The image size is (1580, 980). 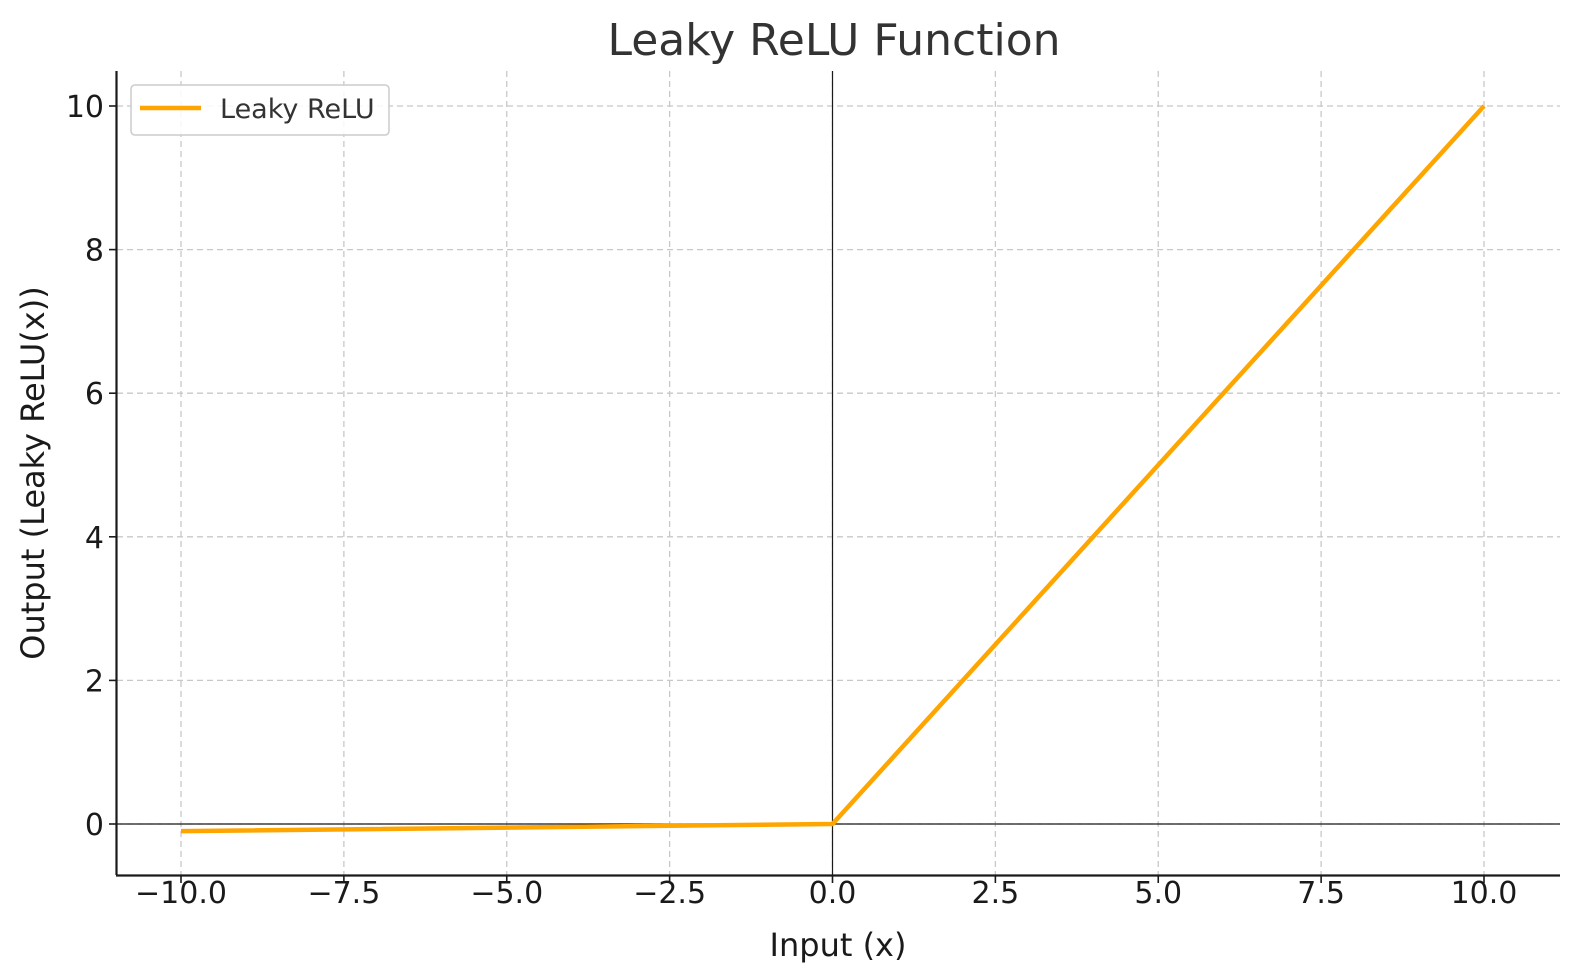 What do you see at coordinates (506, 893) in the screenshot?
I see `x-tick-label: −5.0` at bounding box center [506, 893].